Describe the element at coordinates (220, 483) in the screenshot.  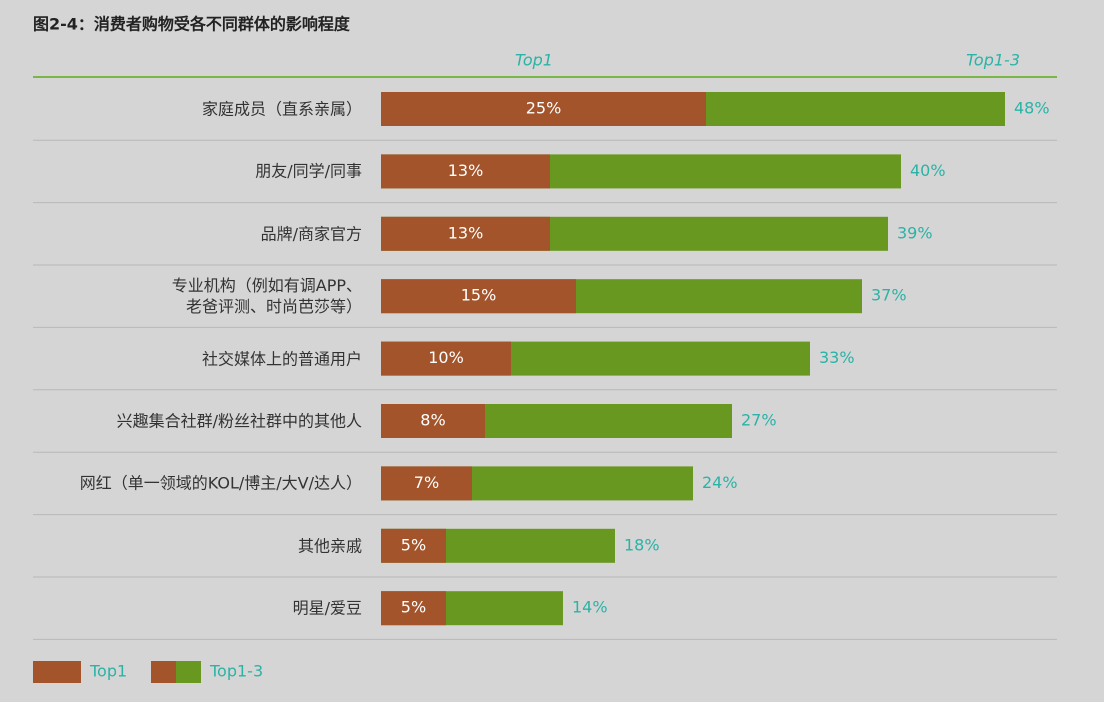
I see `category-label: 网红（单一领域的KOL/博主/大V/达人）` at that location.